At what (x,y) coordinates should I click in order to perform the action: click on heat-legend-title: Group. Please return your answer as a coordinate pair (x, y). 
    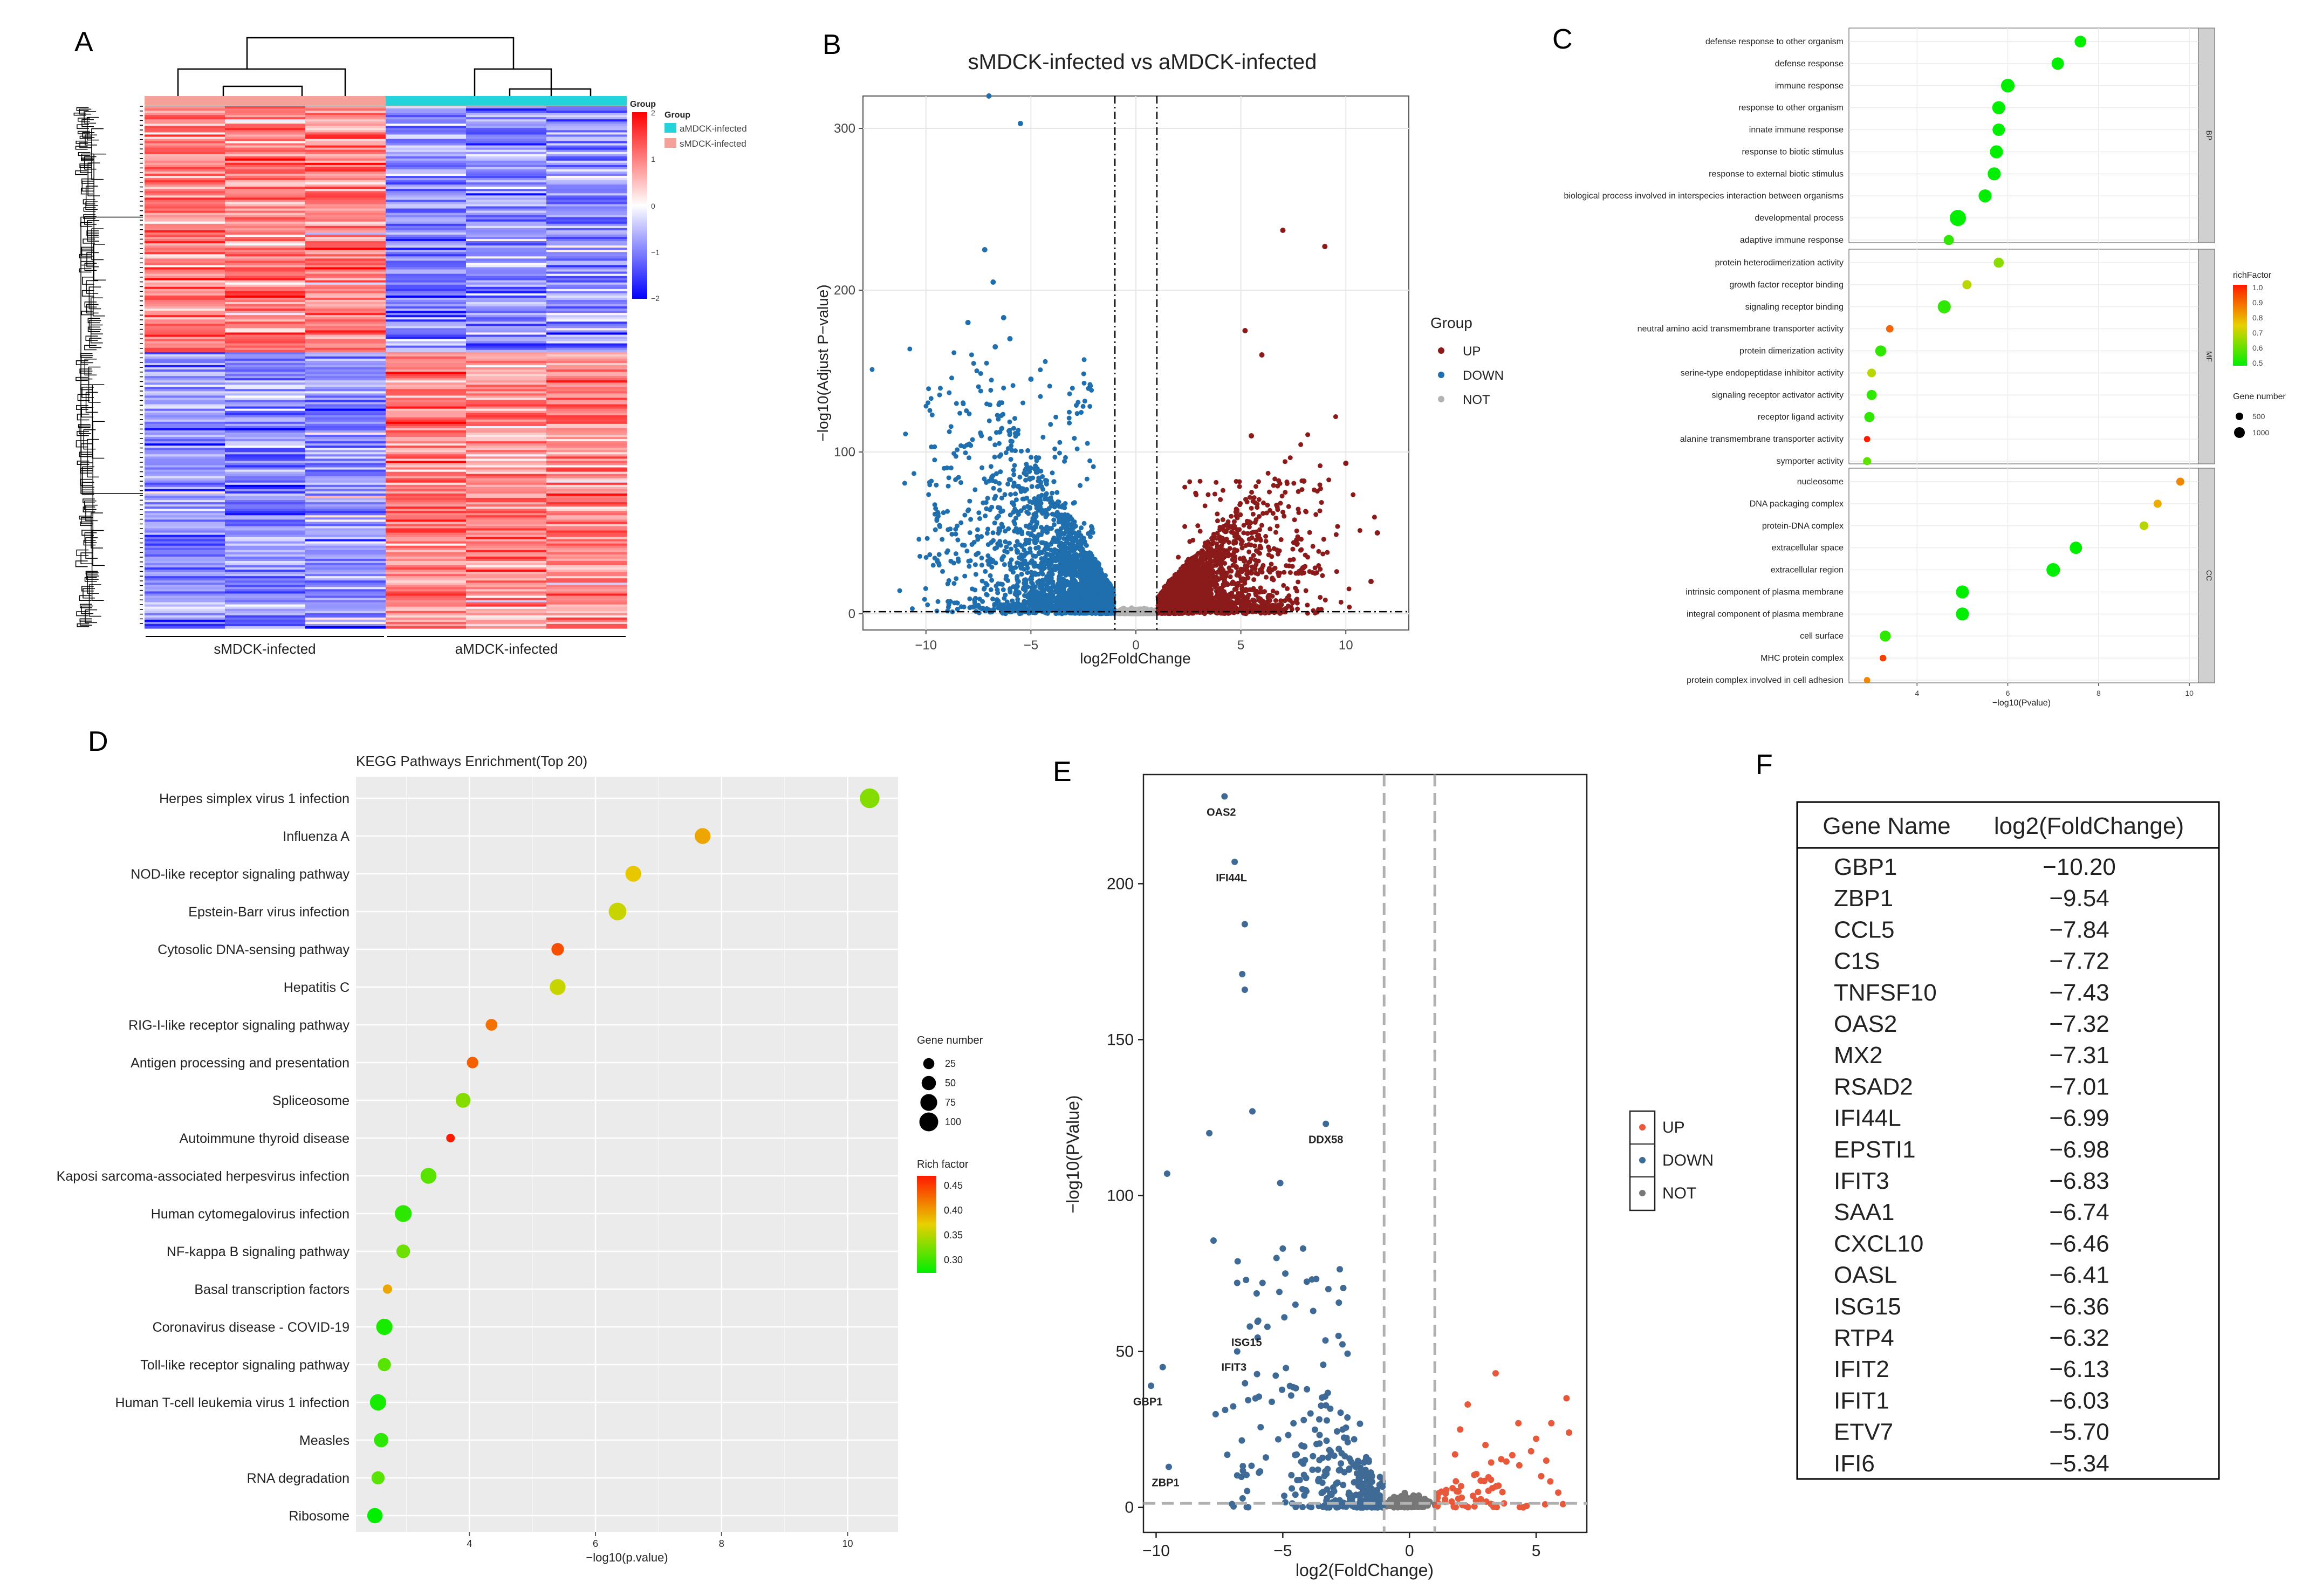
    Looking at the image, I should click on (643, 105).